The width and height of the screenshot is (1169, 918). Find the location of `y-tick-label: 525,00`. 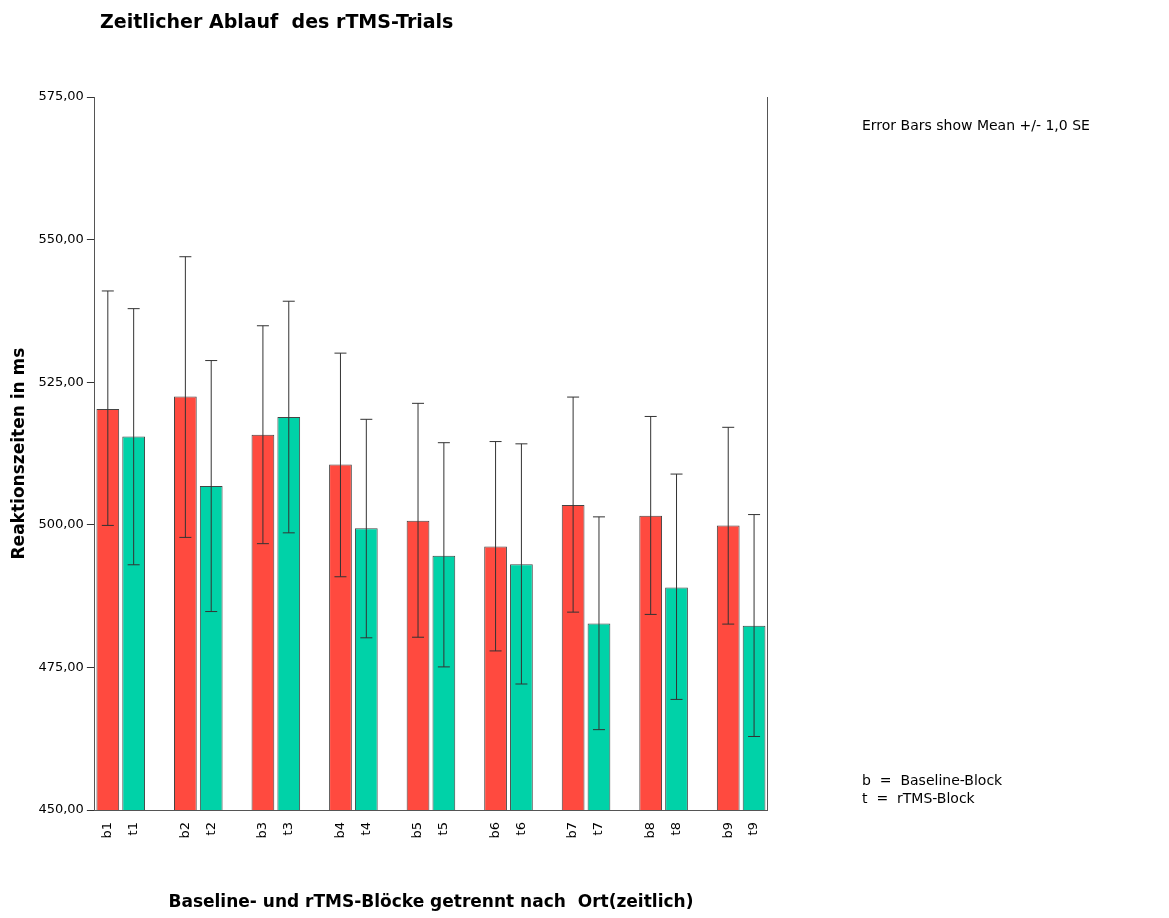

y-tick-label: 525,00 is located at coordinates (61, 381).